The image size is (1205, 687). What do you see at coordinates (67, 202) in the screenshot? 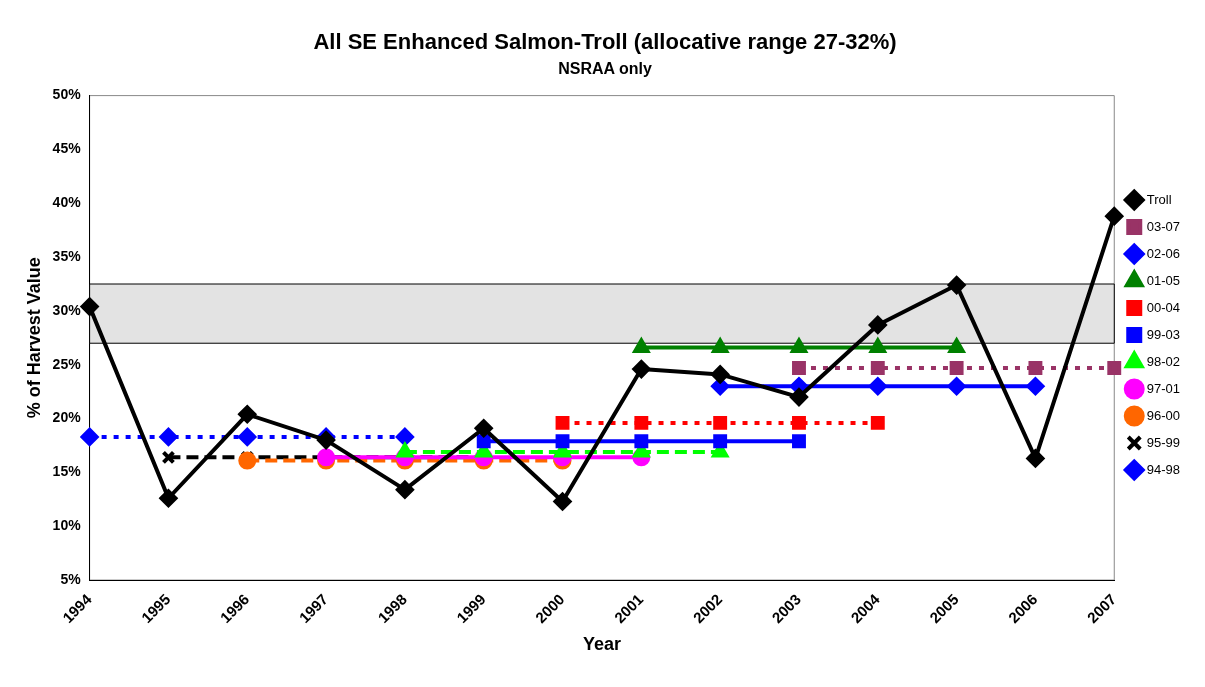
I see `y-tick-label: 40%` at bounding box center [67, 202].